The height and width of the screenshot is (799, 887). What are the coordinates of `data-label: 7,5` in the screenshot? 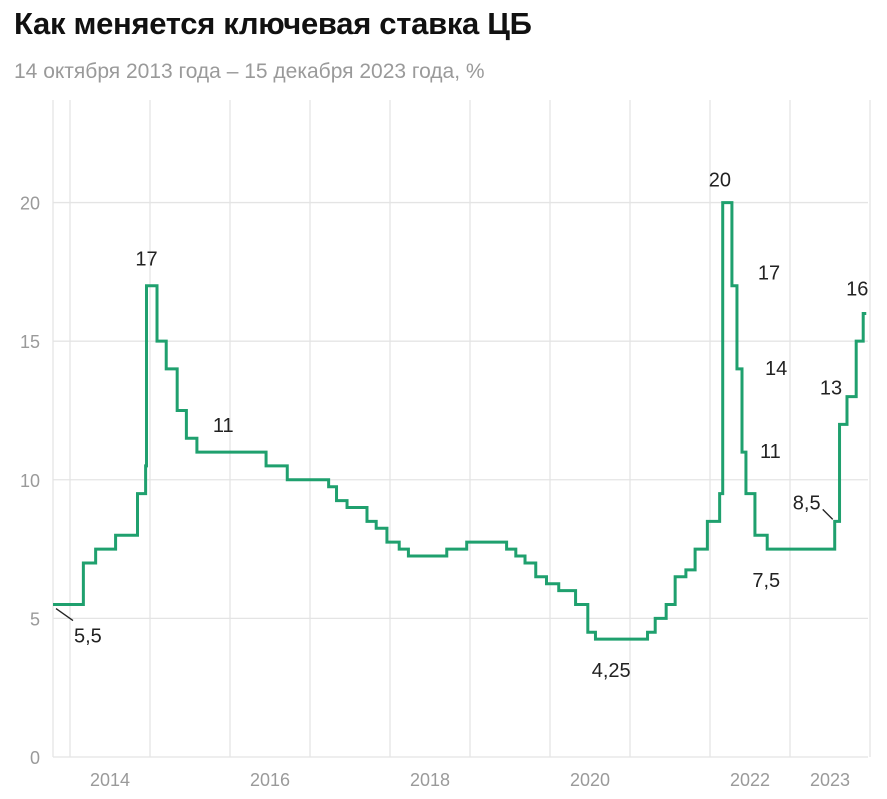 It's located at (766, 581).